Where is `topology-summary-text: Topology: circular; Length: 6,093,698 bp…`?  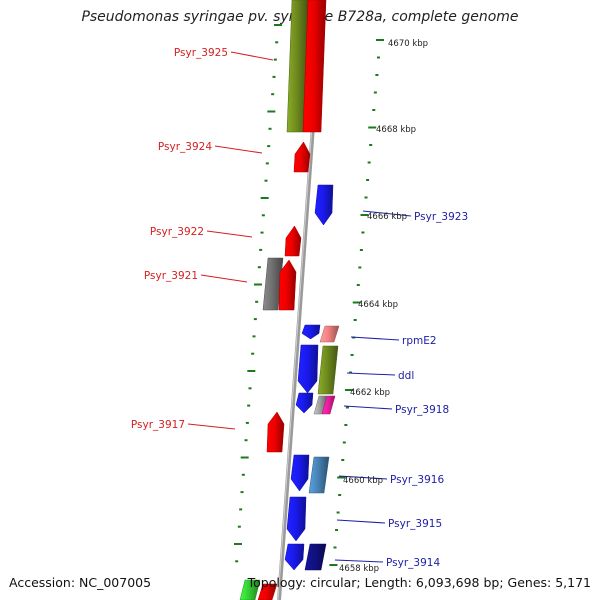 topology-summary-text: Topology: circular; Length: 6,093,698 bp… is located at coordinates (419, 582).